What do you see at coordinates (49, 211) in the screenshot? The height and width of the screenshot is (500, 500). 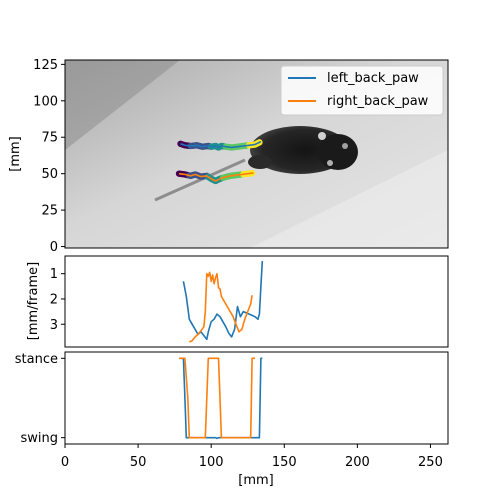 I see `top-ytick-label: 25` at bounding box center [49, 211].